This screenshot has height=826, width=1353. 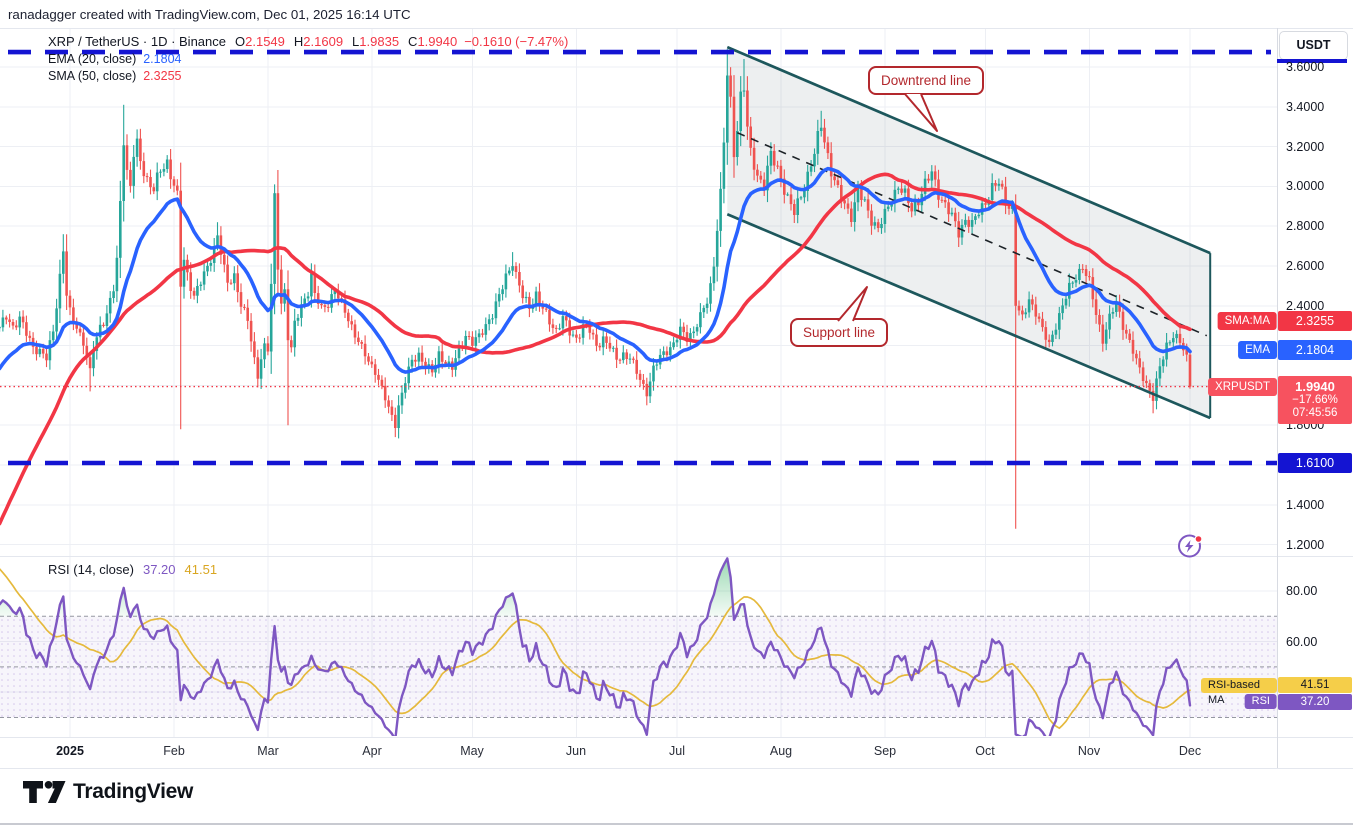 I want to click on price-tick-label: 3.4000, so click(x=1305, y=107).